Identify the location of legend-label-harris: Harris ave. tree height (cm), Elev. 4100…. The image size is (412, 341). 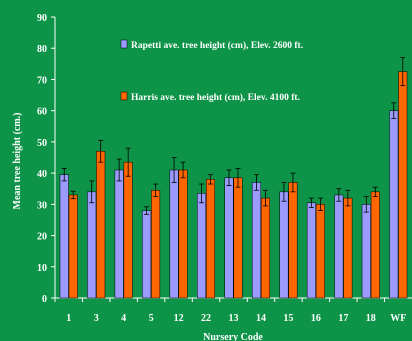
(215, 97).